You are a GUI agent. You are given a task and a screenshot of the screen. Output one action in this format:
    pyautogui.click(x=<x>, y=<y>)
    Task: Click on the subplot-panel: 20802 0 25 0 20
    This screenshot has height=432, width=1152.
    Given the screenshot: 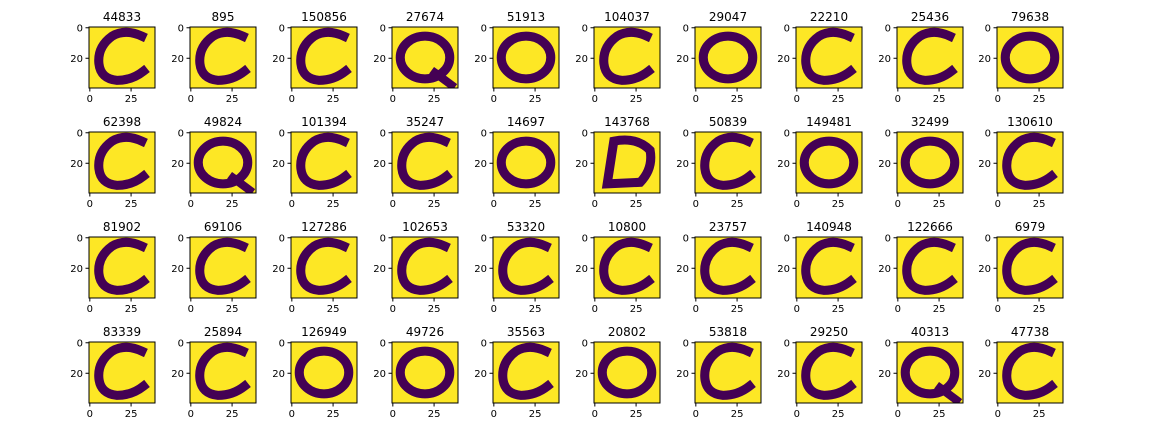 What is the action you would take?
    pyautogui.click(x=618, y=372)
    